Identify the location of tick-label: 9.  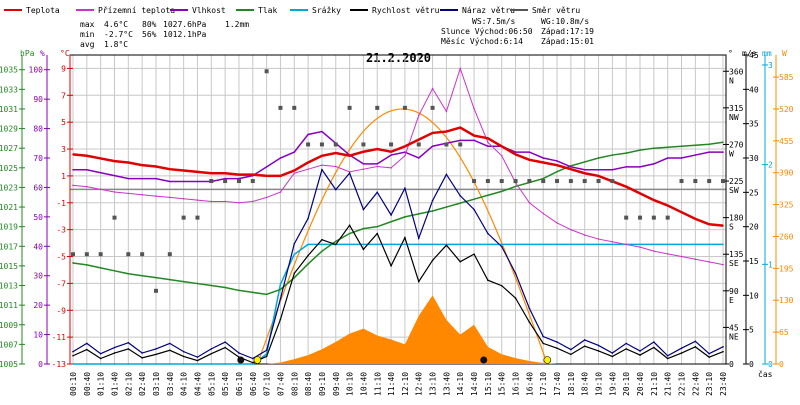
(63, 68).